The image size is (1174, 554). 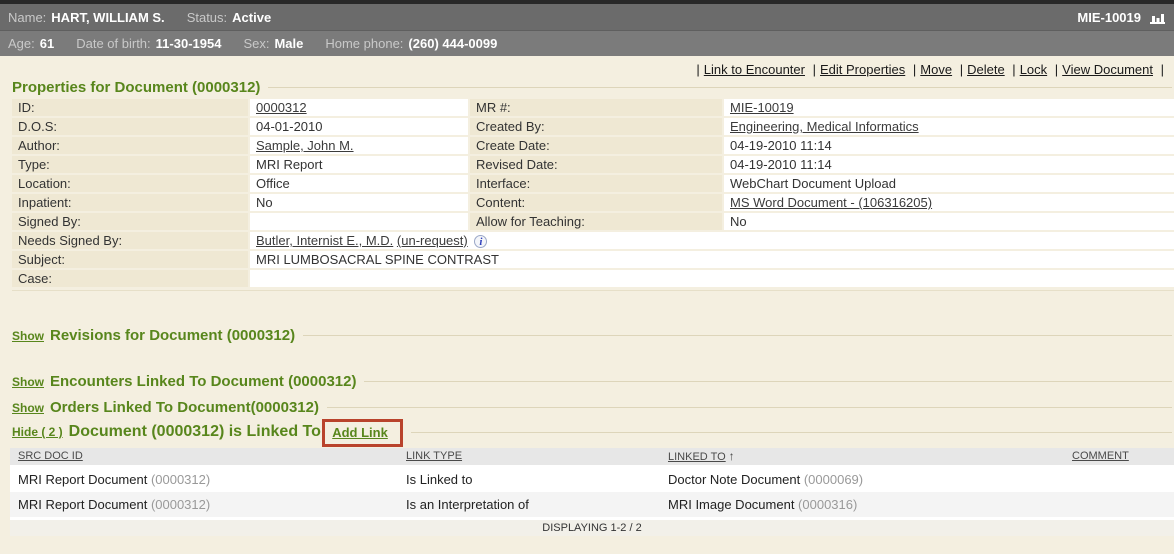 I want to click on linked-title: Document (0000312) is Linked To:, so click(x=197, y=431).